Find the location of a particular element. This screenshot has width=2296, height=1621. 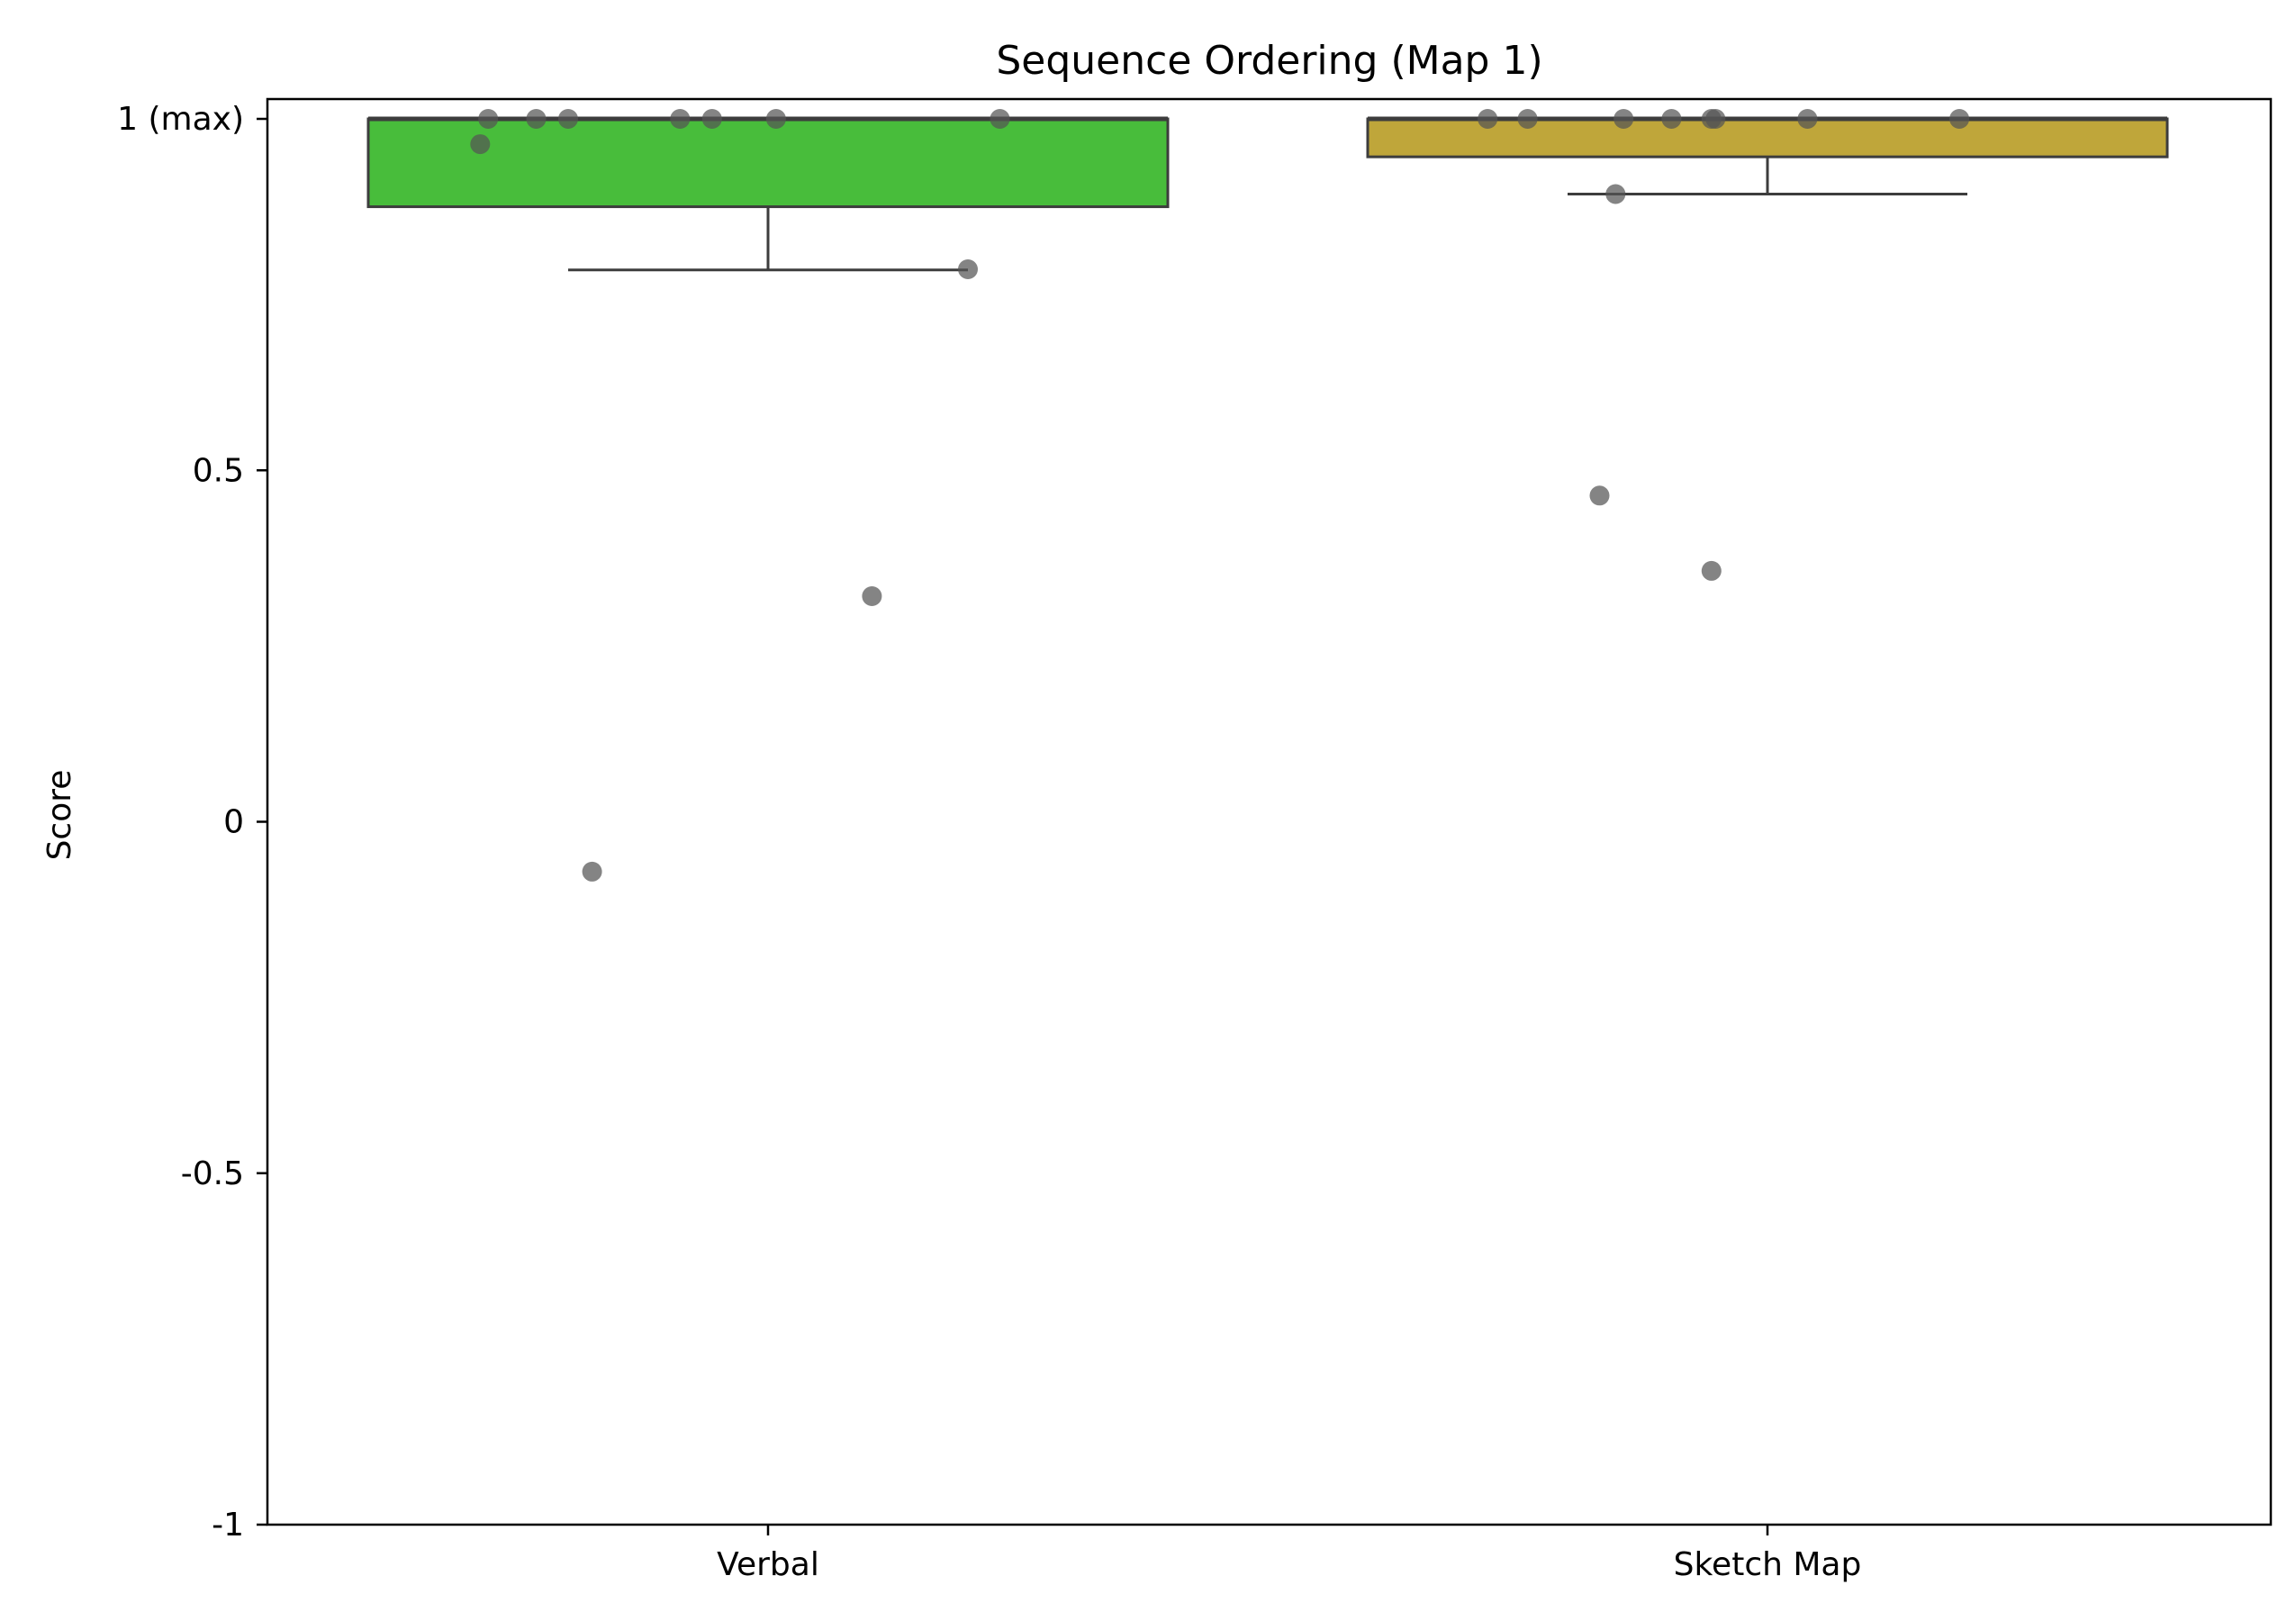

y-tick-label: 0 is located at coordinates (233, 822).